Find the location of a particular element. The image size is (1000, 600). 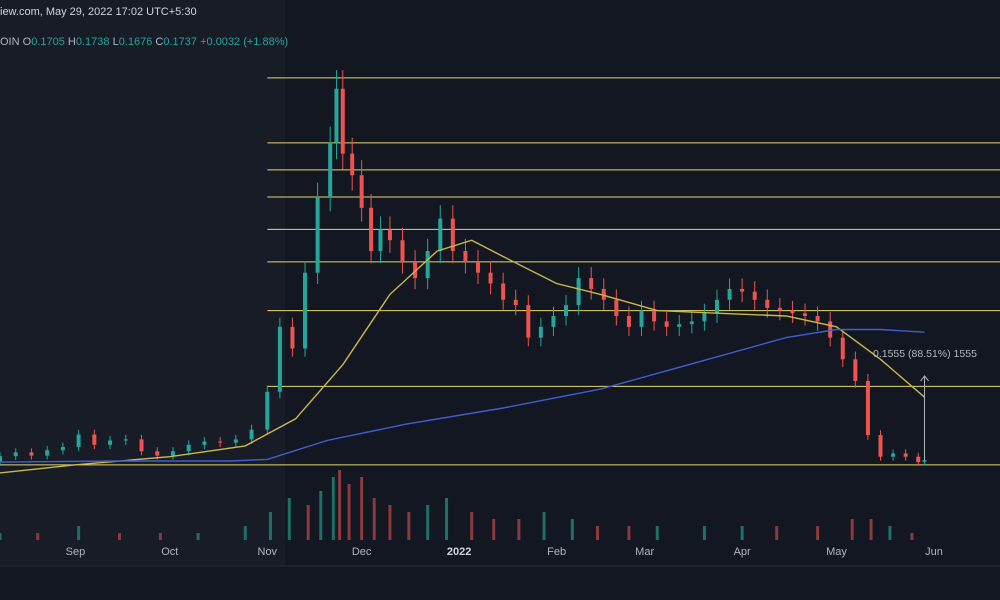

x-axis: Sep Oct Nov Dec 2022 Feb Mar Apr May Jun is located at coordinates (504, 552).